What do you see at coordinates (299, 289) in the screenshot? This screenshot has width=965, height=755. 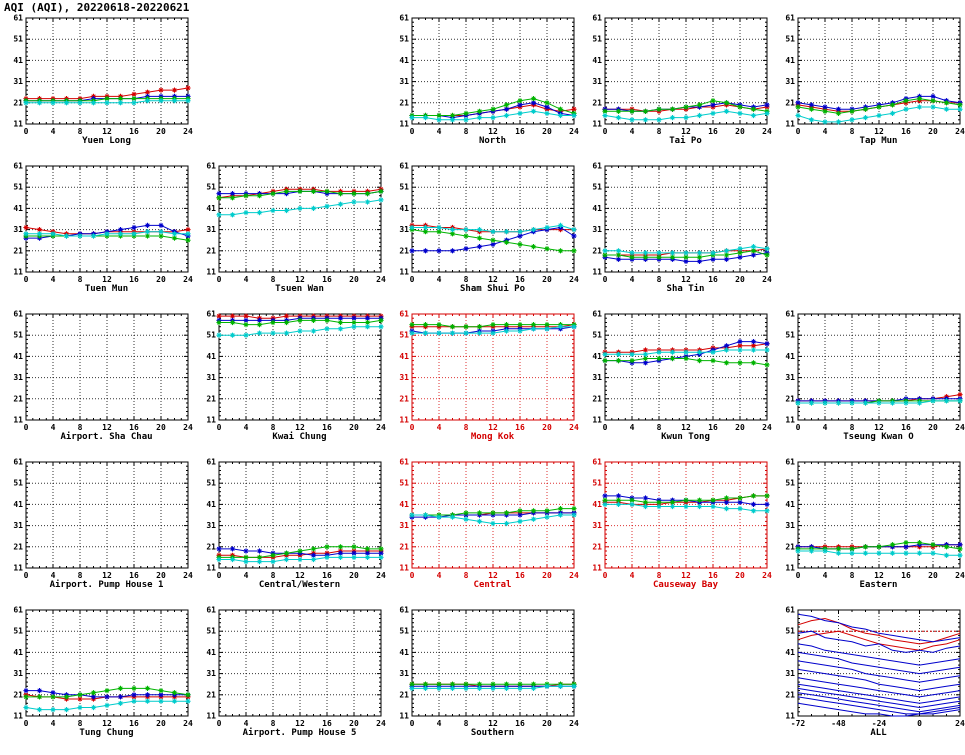 I see `station-label: Tsuen Wan` at bounding box center [299, 289].